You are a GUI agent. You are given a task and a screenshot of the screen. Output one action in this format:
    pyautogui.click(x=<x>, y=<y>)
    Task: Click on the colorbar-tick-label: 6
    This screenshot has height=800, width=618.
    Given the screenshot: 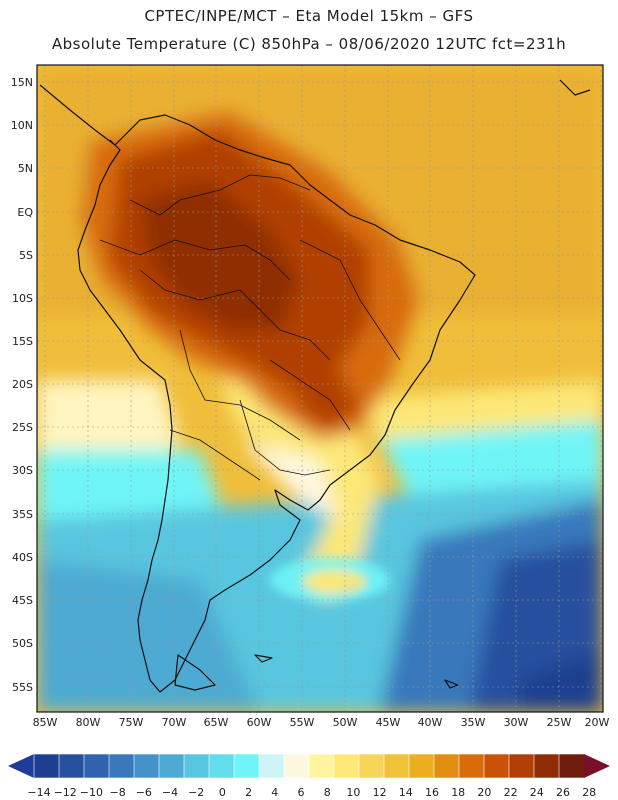 What is the action you would take?
    pyautogui.click(x=301, y=792)
    